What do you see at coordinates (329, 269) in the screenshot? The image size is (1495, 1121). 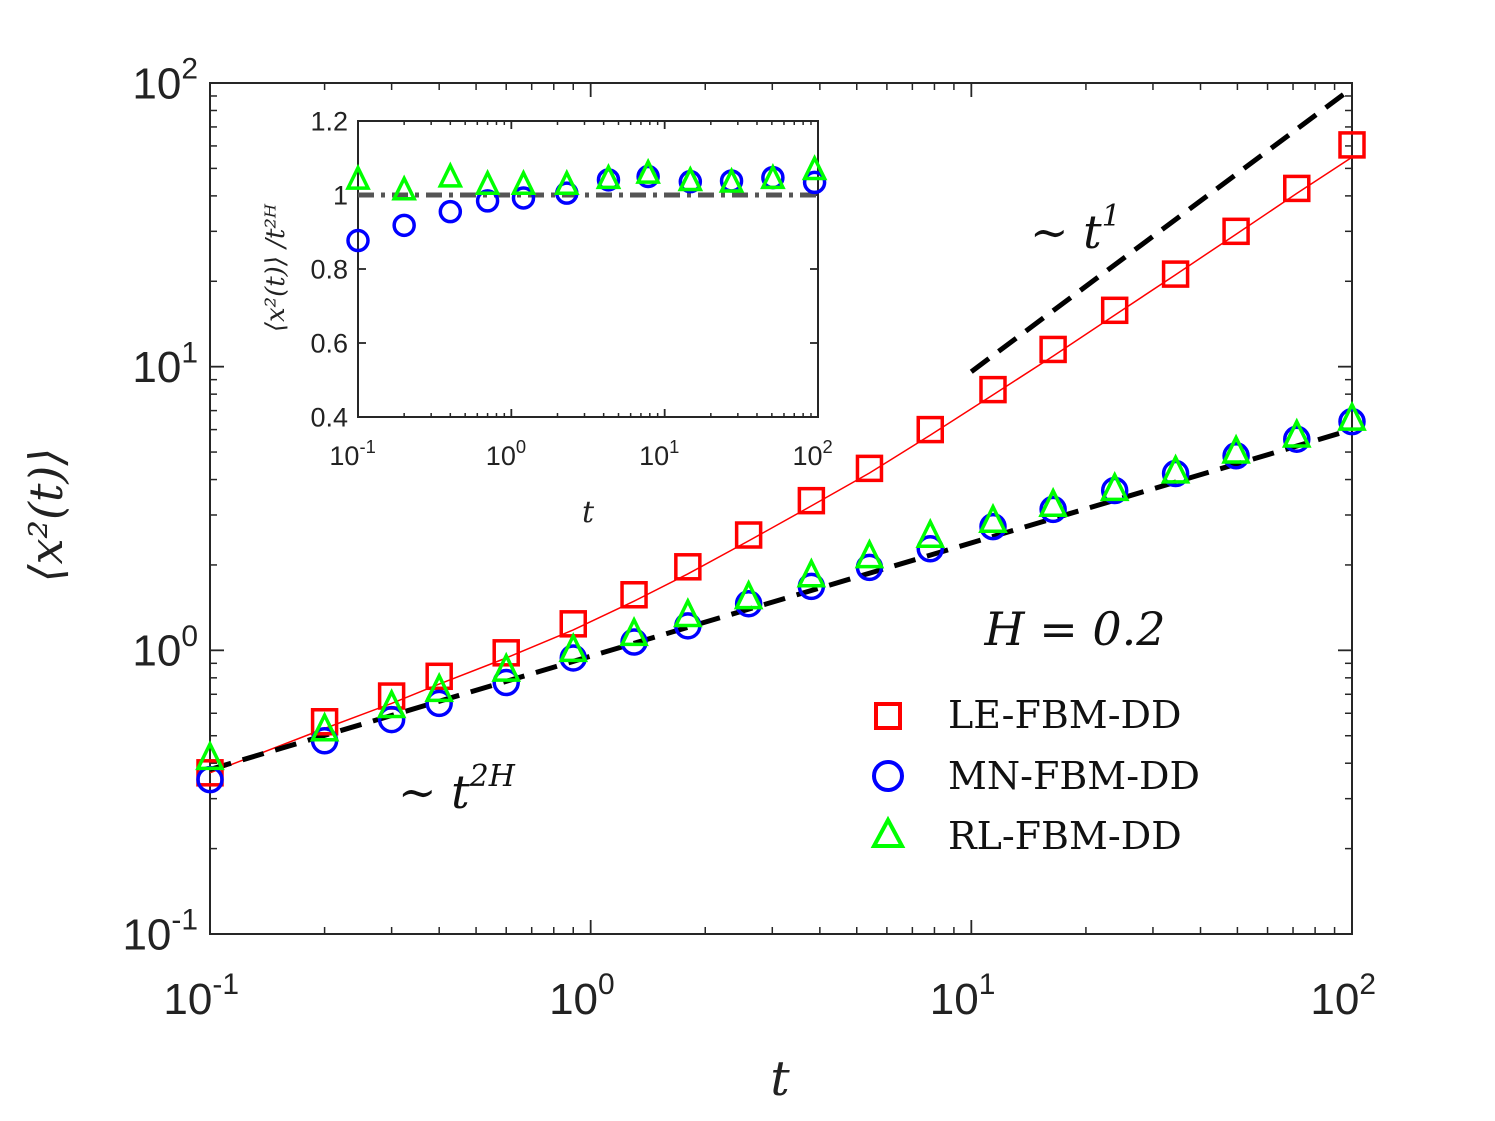 I see `y-tick-label: 0.8` at bounding box center [329, 269].